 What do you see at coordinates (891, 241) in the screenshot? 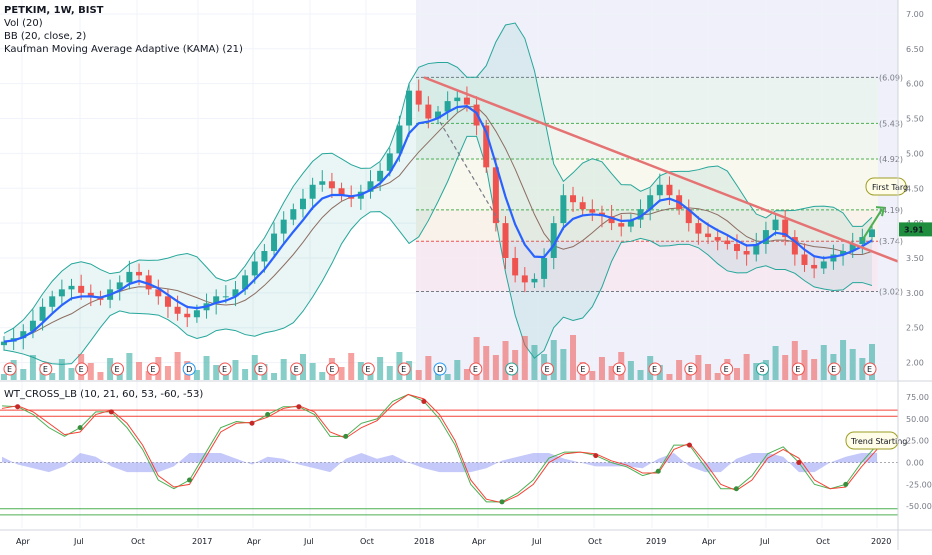
I see `fib-level-label: (3.74)` at bounding box center [891, 241].